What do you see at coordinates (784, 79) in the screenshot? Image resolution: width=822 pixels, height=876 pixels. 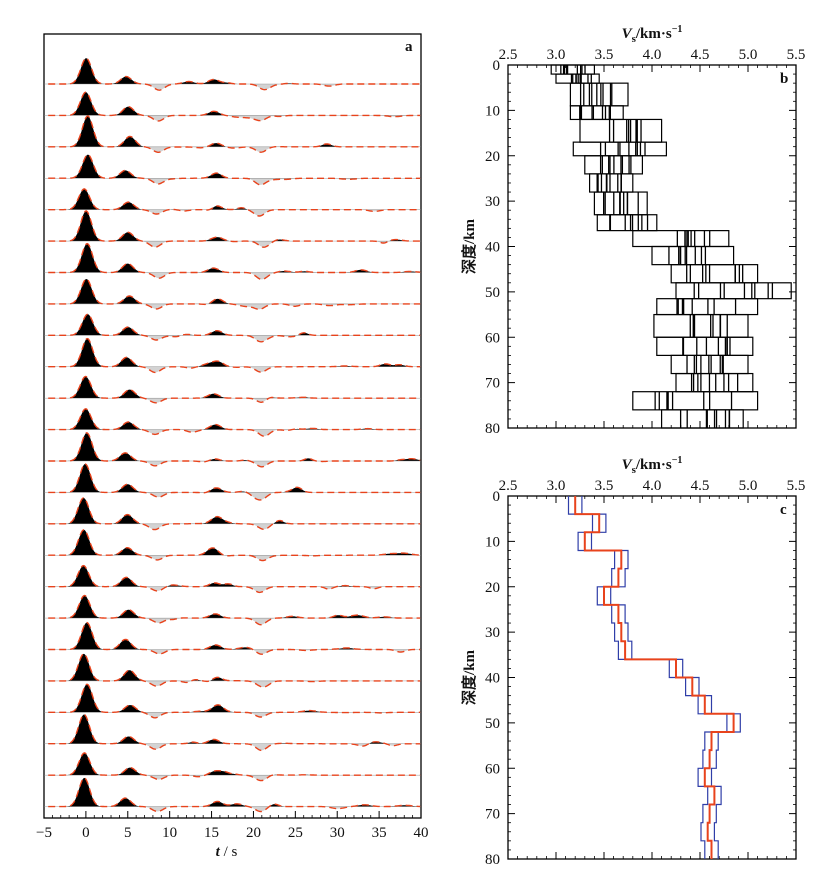 I see `panel-label-b: b` at bounding box center [784, 79].